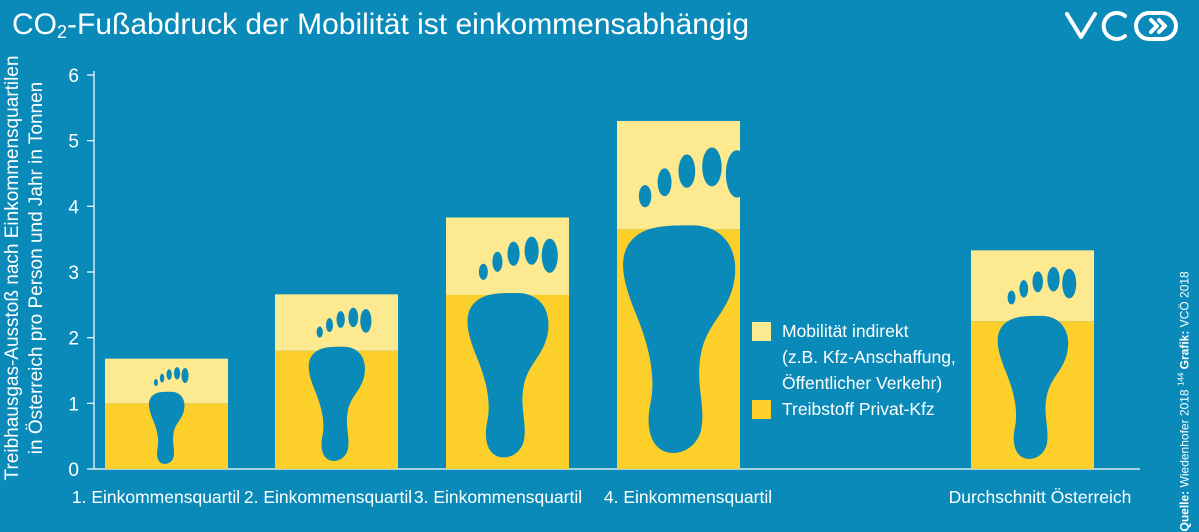  Describe the element at coordinates (73, 273) in the screenshot. I see `y-tick-label: 3` at that location.